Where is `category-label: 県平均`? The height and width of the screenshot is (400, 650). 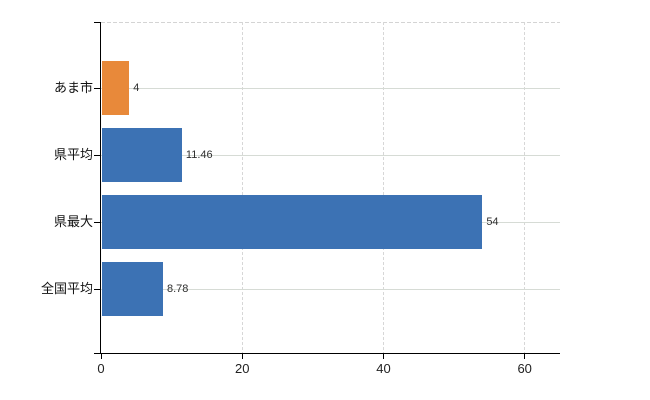 category-label: 県平均 is located at coordinates (73, 154).